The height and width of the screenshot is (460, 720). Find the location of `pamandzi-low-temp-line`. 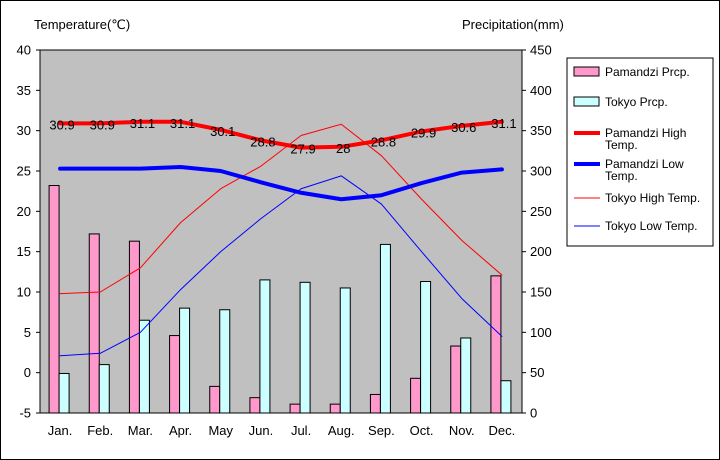

pamandzi-low-temp-line is located at coordinates (281, 183).